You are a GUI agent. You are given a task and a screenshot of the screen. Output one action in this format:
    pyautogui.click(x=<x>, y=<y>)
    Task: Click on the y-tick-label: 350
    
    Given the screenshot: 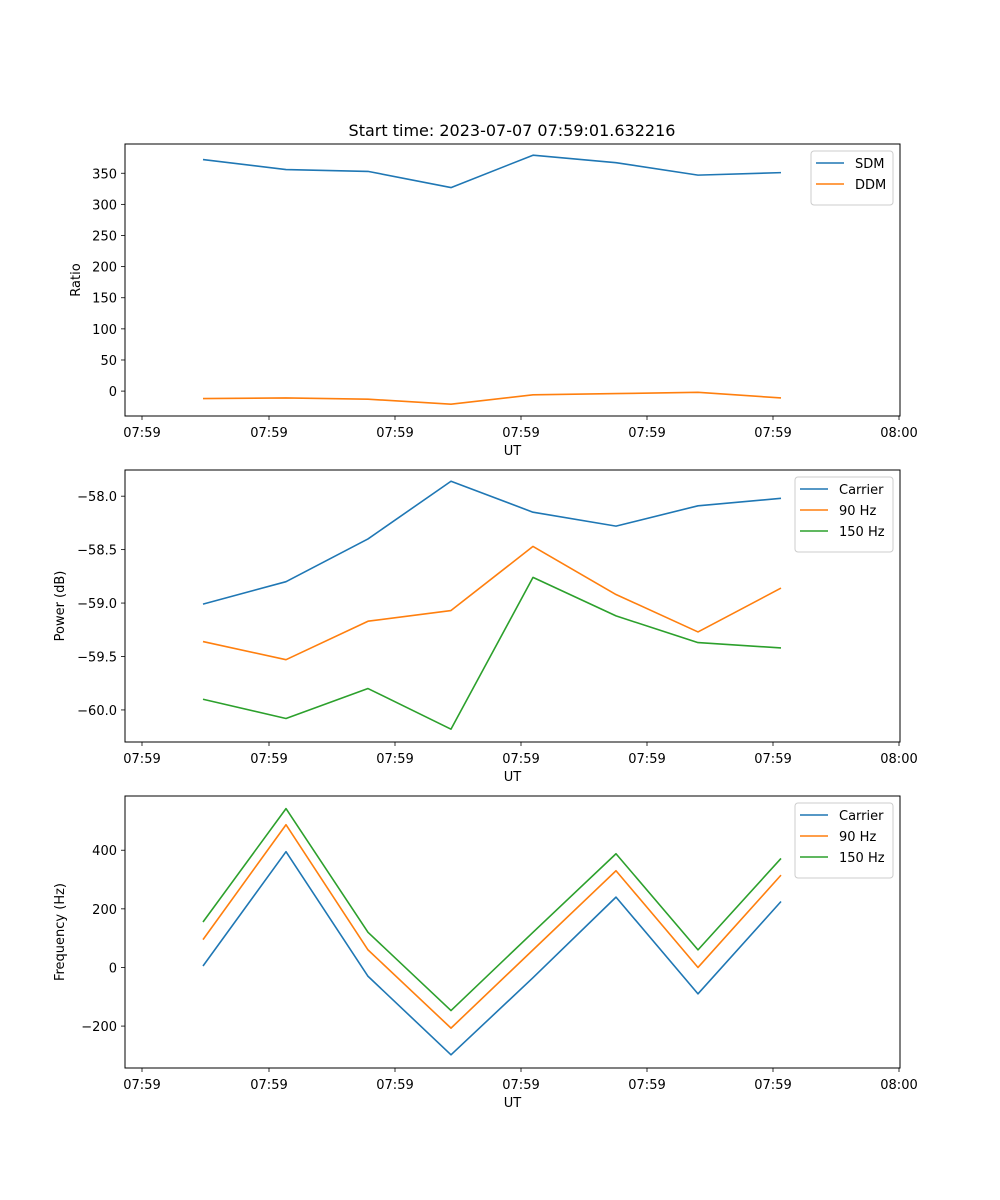 What is the action you would take?
    pyautogui.click(x=104, y=174)
    